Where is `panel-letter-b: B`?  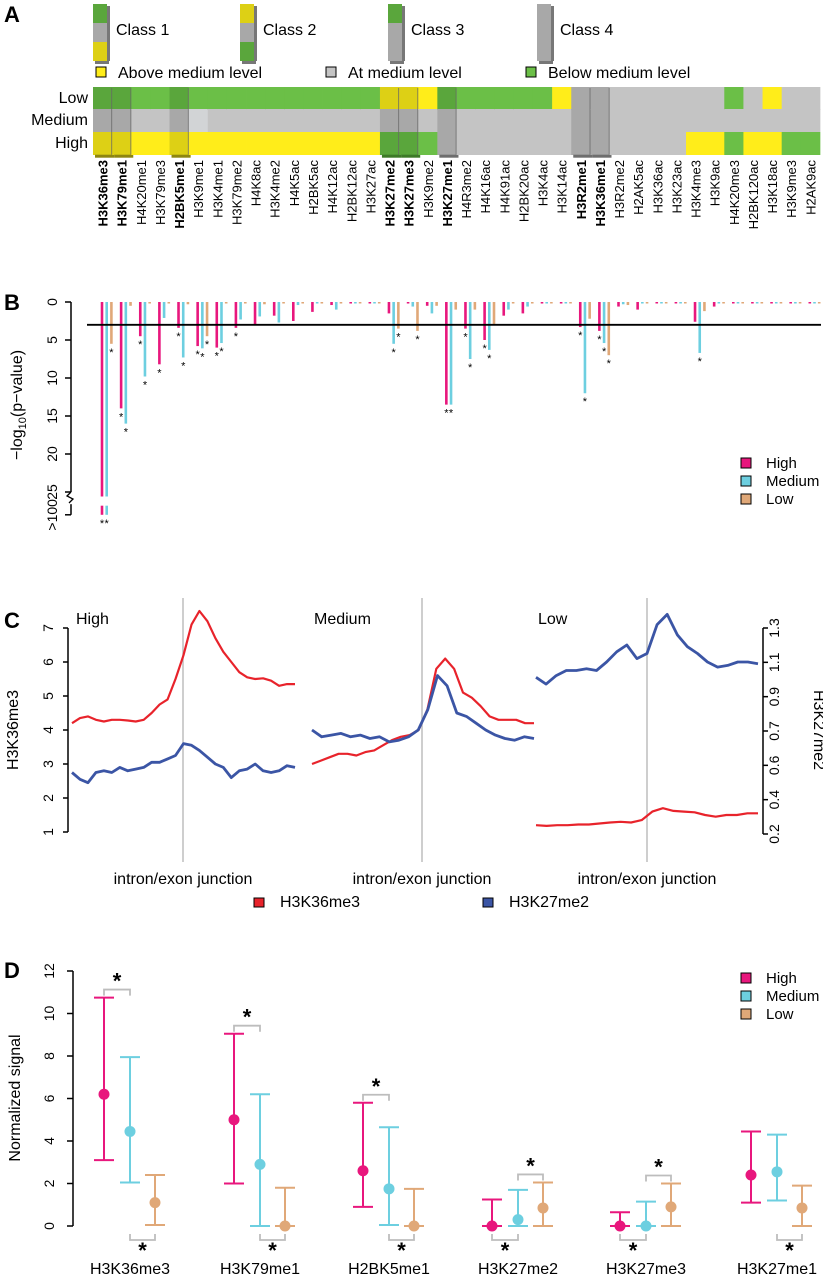 panel-letter-b: B is located at coordinates (12, 302).